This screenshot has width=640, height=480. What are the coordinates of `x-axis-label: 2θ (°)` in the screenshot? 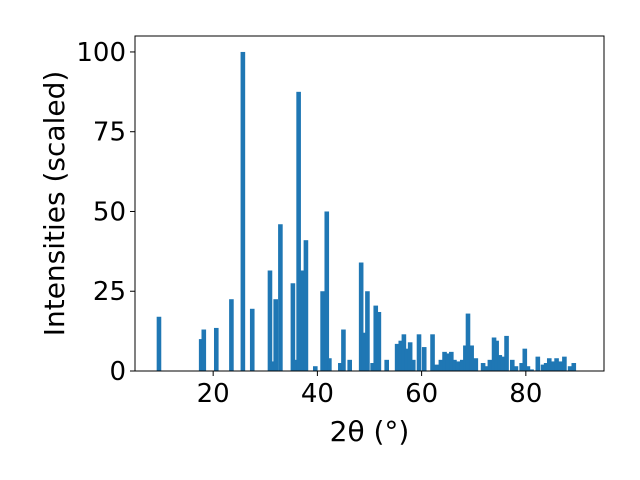 It's located at (370, 431).